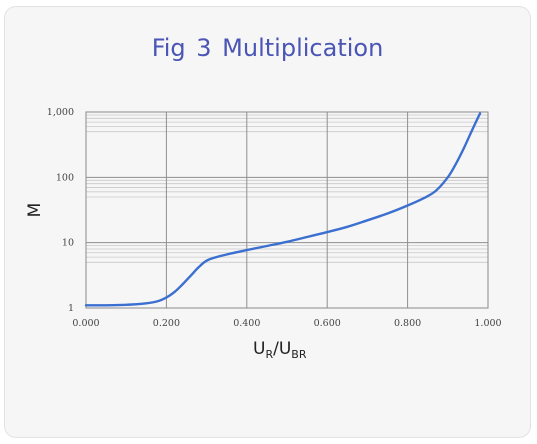  What do you see at coordinates (68, 243) in the screenshot?
I see `y-tick-label: 10` at bounding box center [68, 243].